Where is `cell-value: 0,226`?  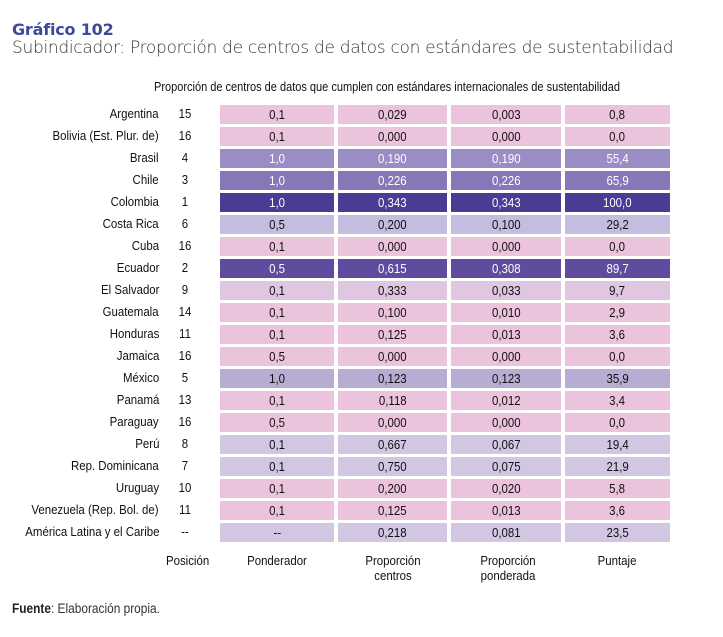 cell-value: 0,226 is located at coordinates (392, 180).